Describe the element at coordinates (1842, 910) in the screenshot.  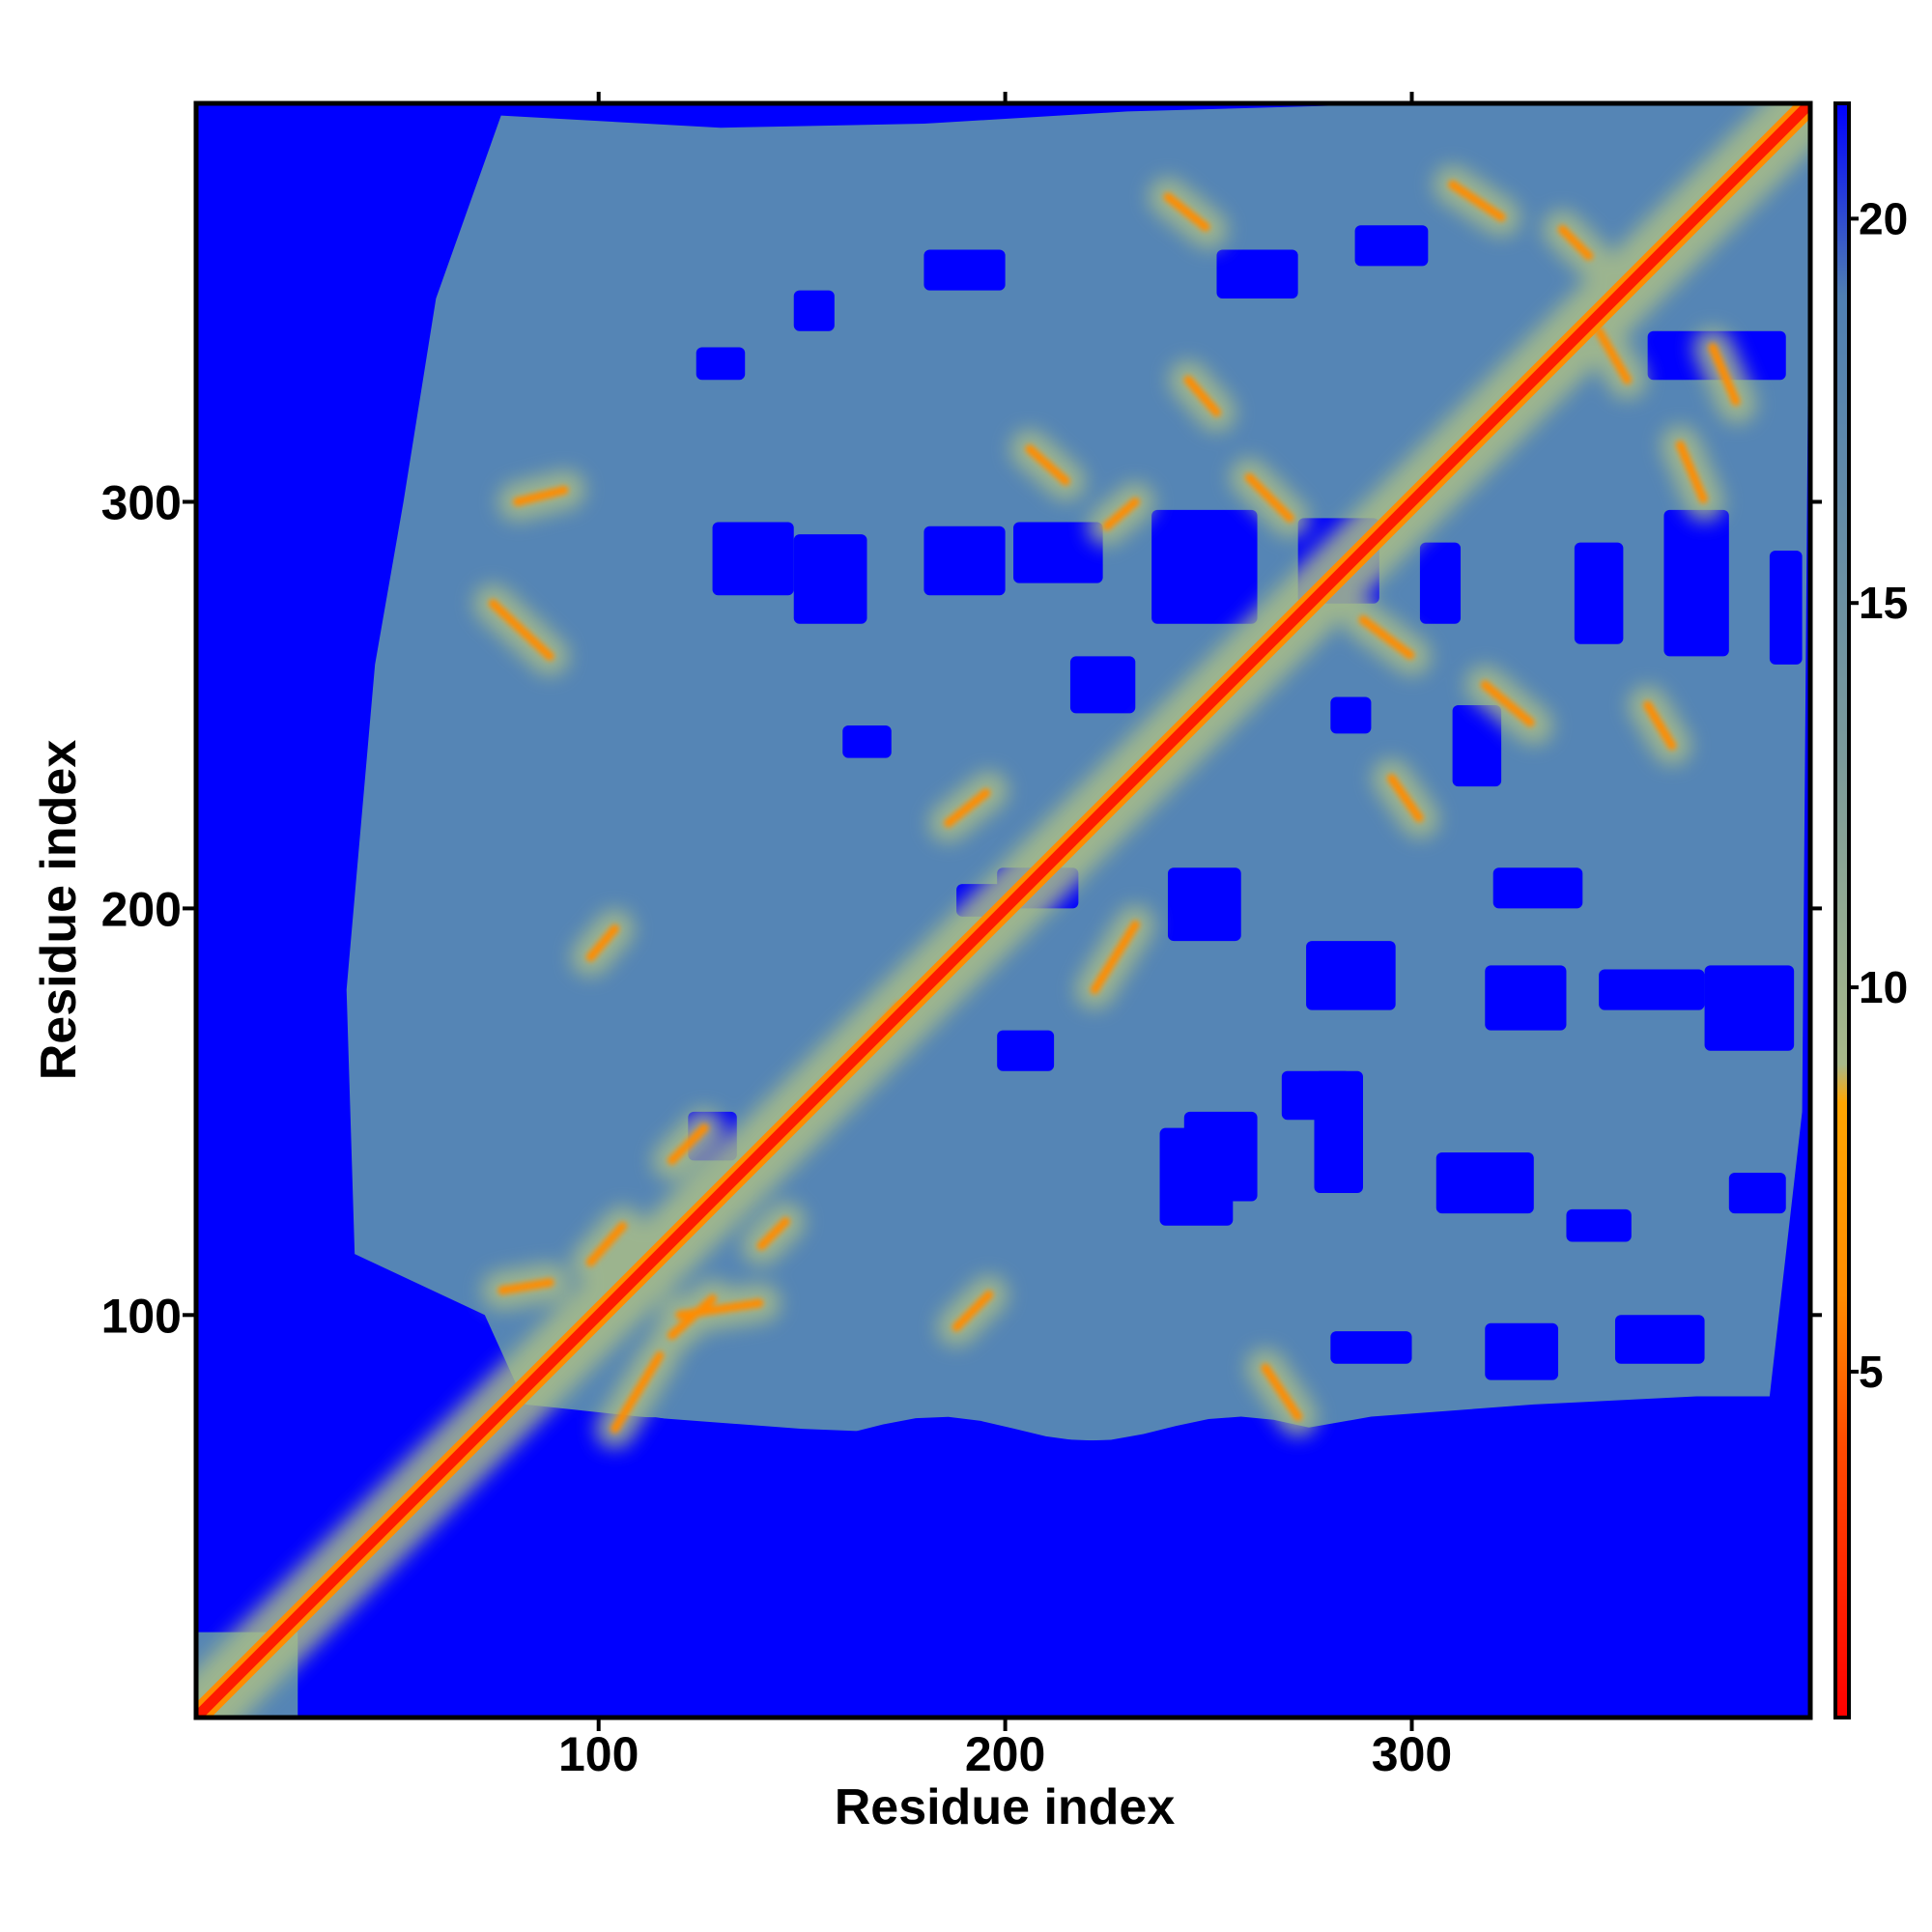
I see `colorbar-gradient` at that location.